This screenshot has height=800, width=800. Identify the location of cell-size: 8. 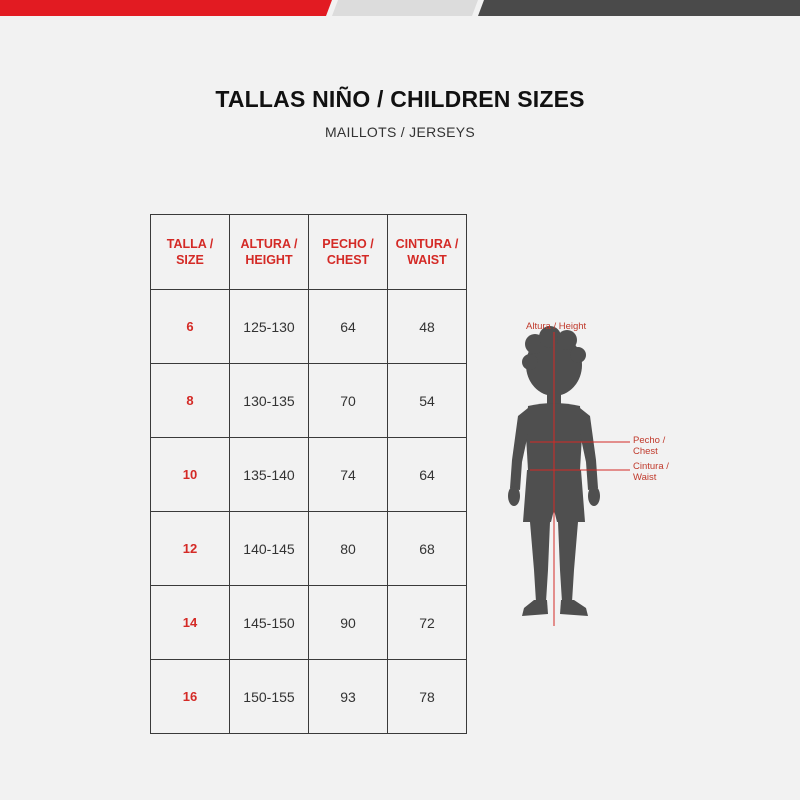
(190, 400).